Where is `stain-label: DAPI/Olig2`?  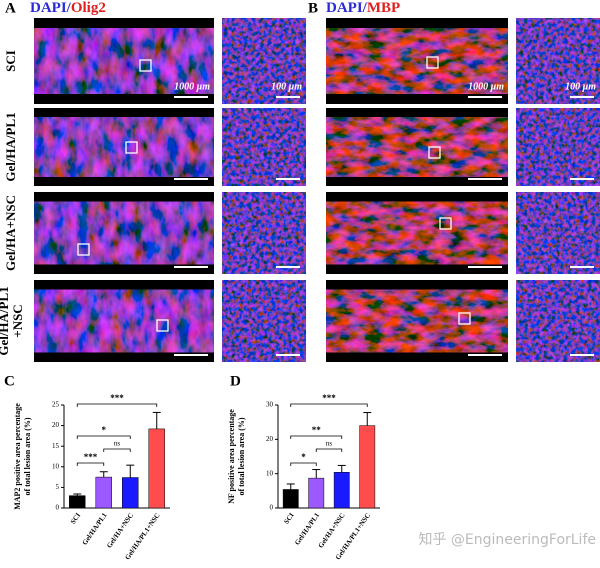 stain-label: DAPI/Olig2 is located at coordinates (68, 8).